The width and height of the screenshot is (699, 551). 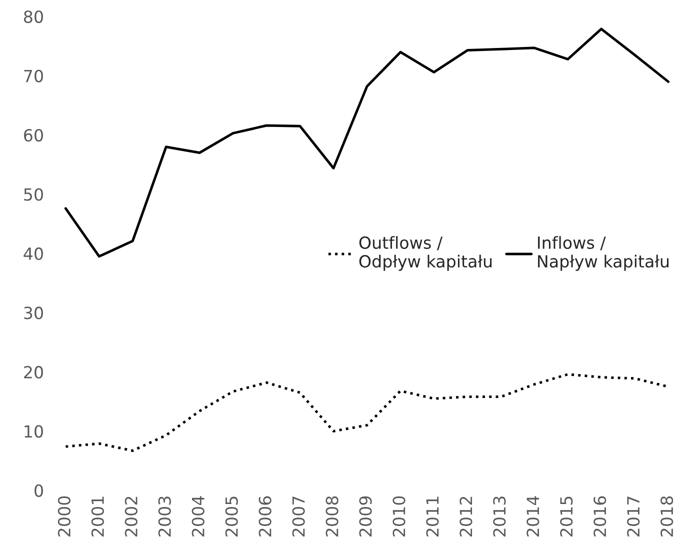 I want to click on y-tick-label: 10, so click(x=33, y=431).